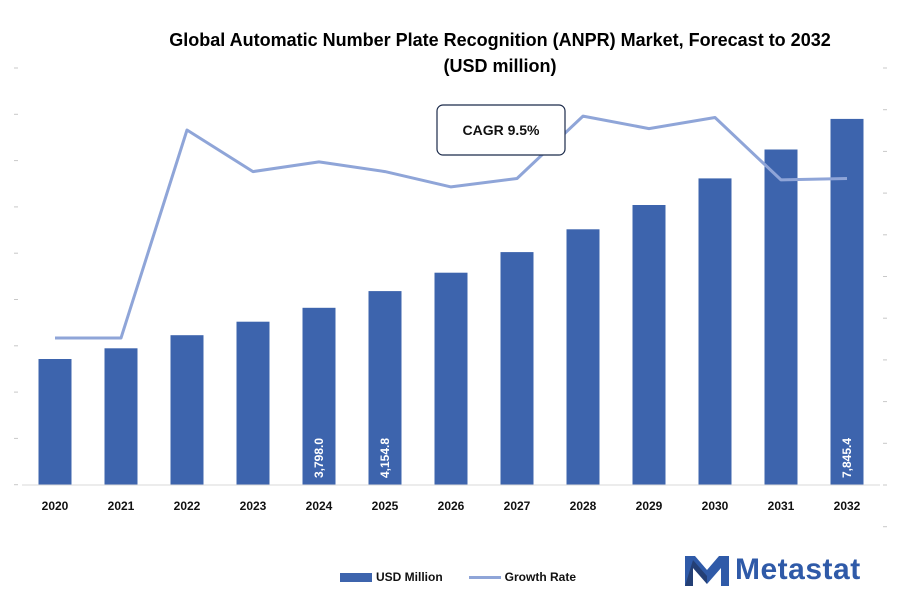 The width and height of the screenshot is (901, 610). I want to click on x-tick-label-2030: 2030, so click(715, 506).